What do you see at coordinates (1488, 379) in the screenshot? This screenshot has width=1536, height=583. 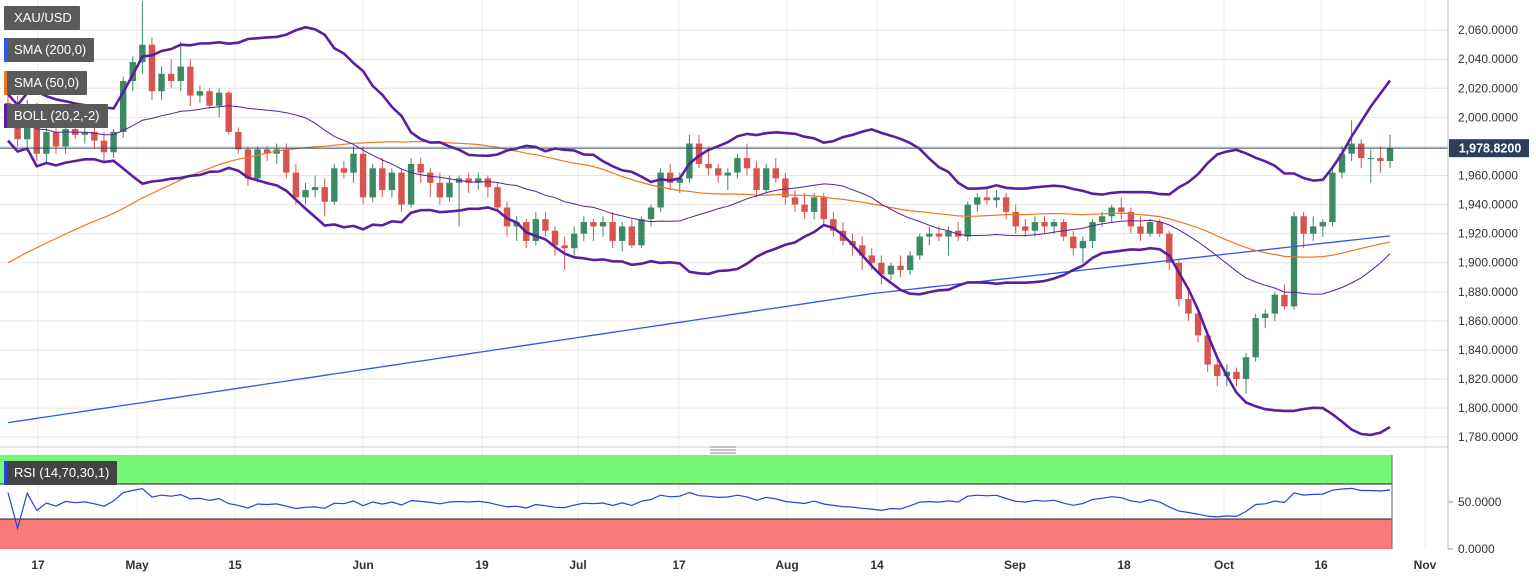 I see `price-tick-label: 1,820.0000` at bounding box center [1488, 379].